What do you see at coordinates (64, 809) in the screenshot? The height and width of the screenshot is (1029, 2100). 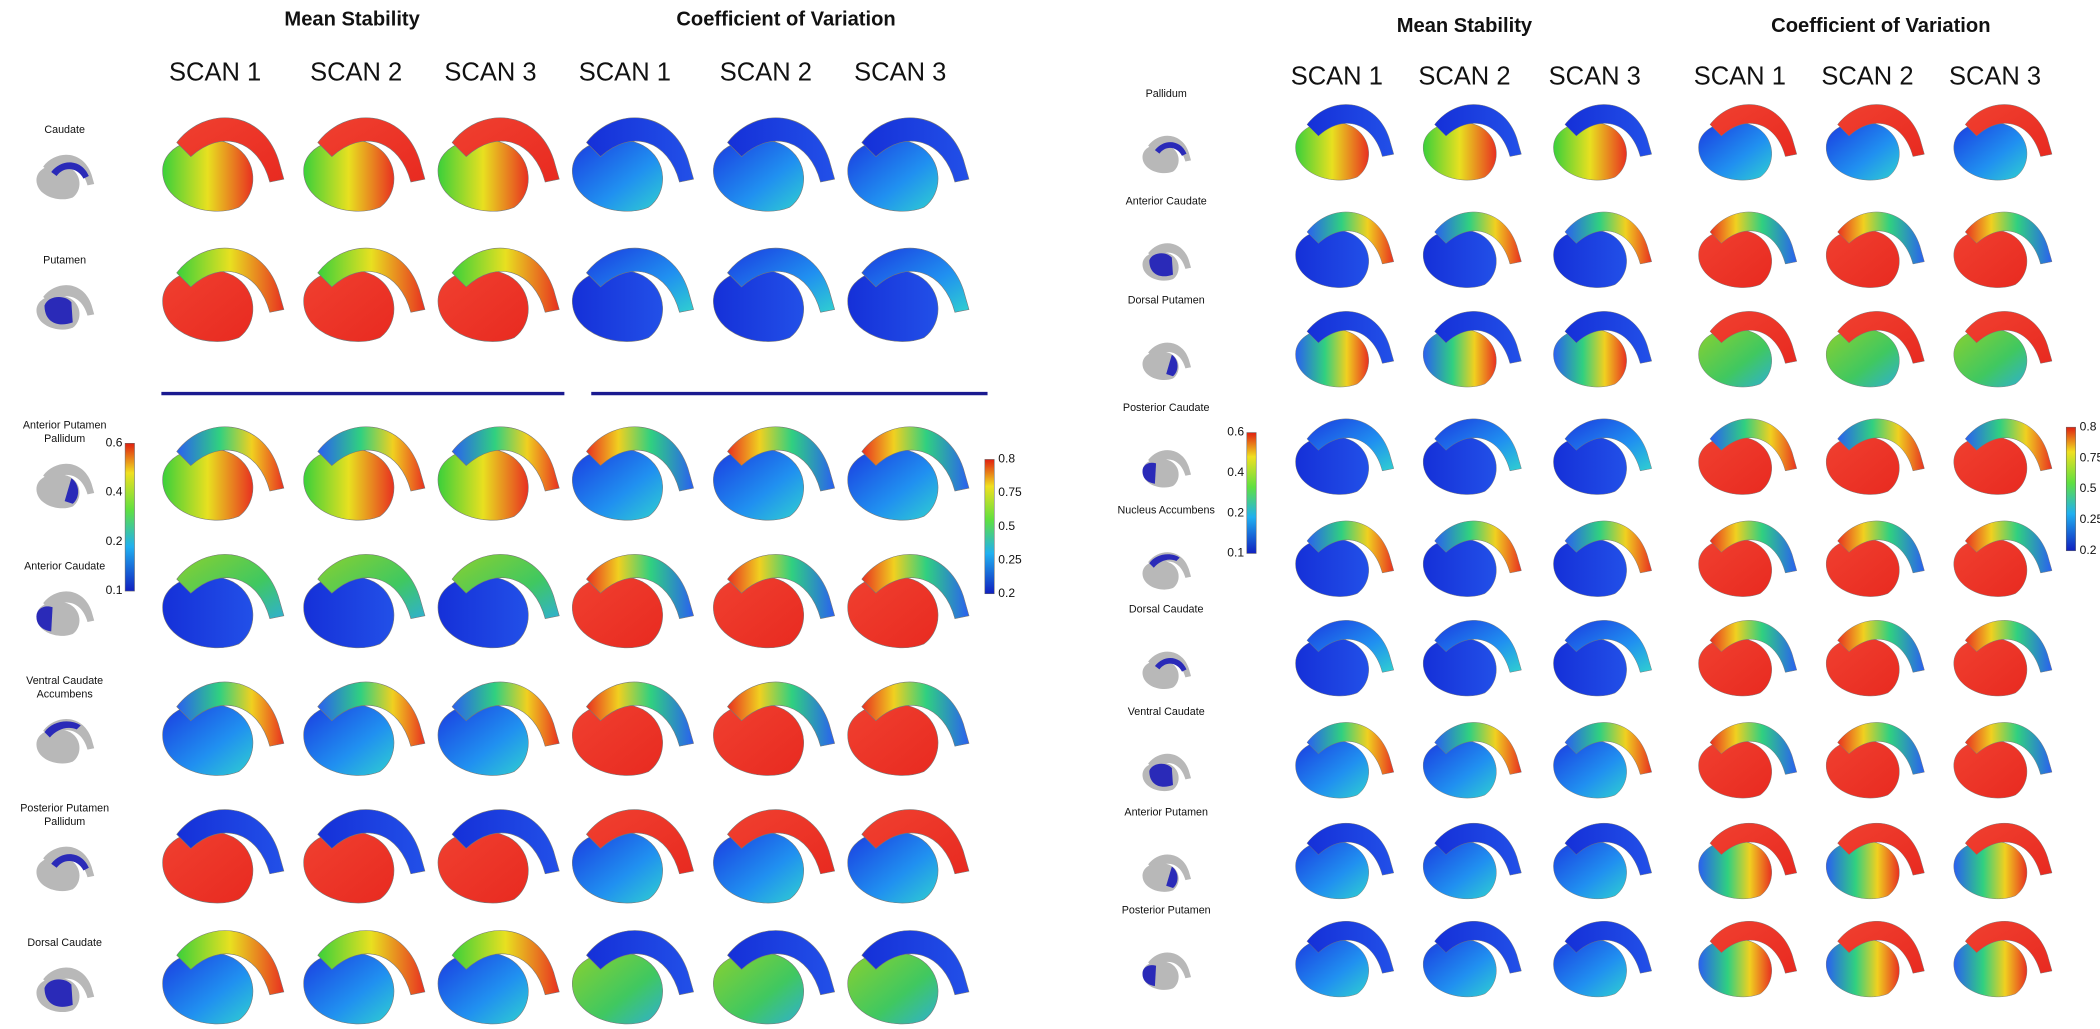 I see `region-label: Posterior Putamen` at bounding box center [64, 809].